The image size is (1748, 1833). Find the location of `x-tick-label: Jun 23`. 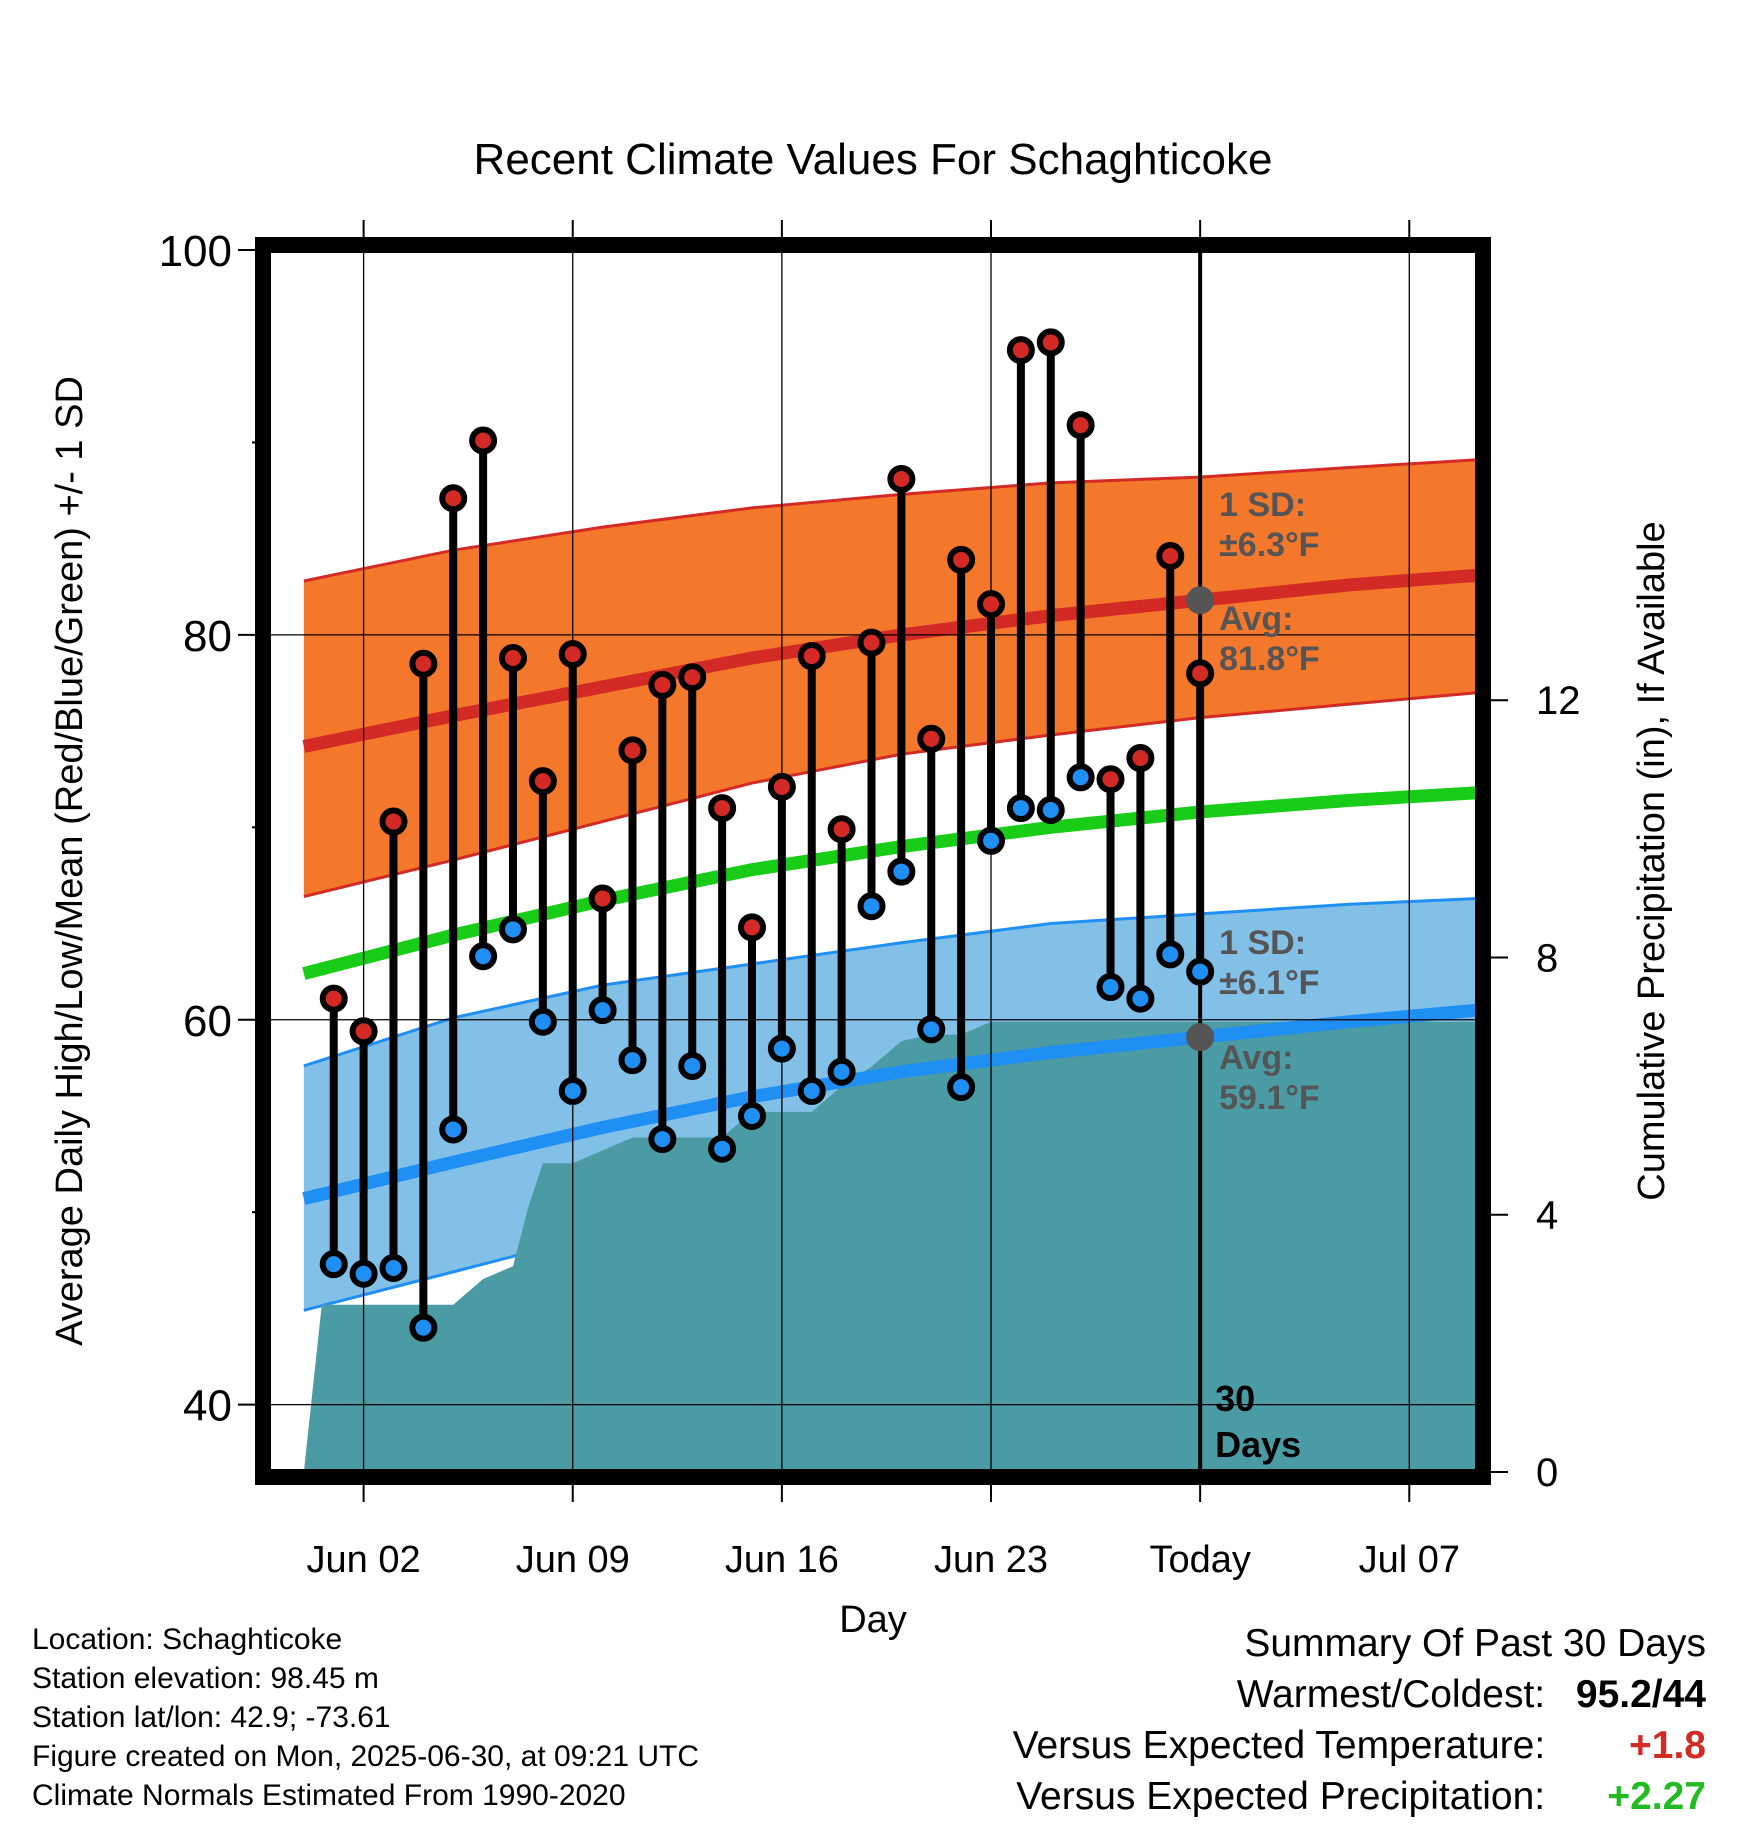

x-tick-label: Jun 23 is located at coordinates (991, 1560).